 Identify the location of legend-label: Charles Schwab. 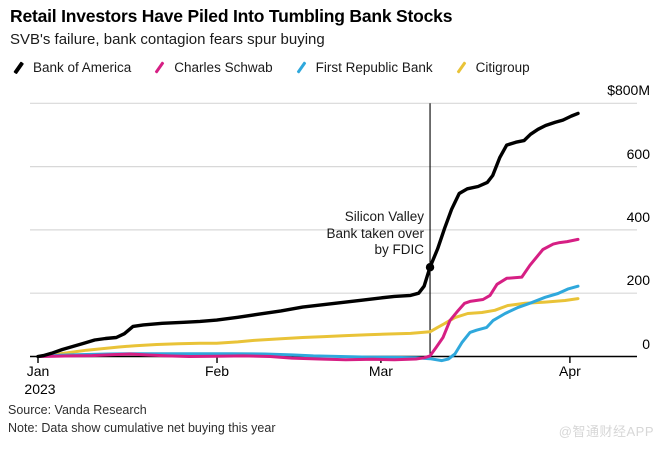
(223, 67).